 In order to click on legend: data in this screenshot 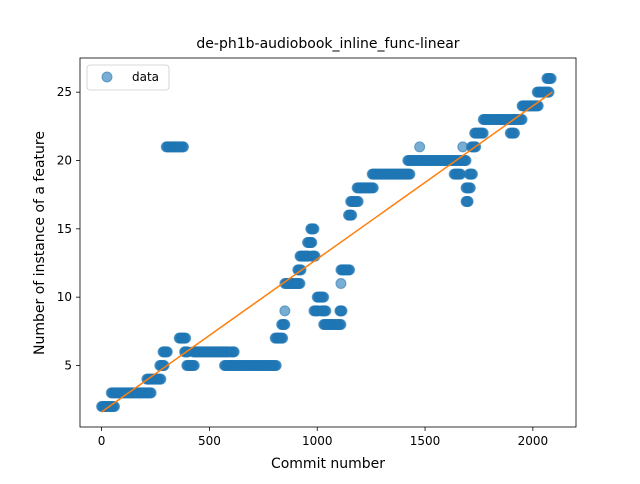, I will do `click(128, 77)`.